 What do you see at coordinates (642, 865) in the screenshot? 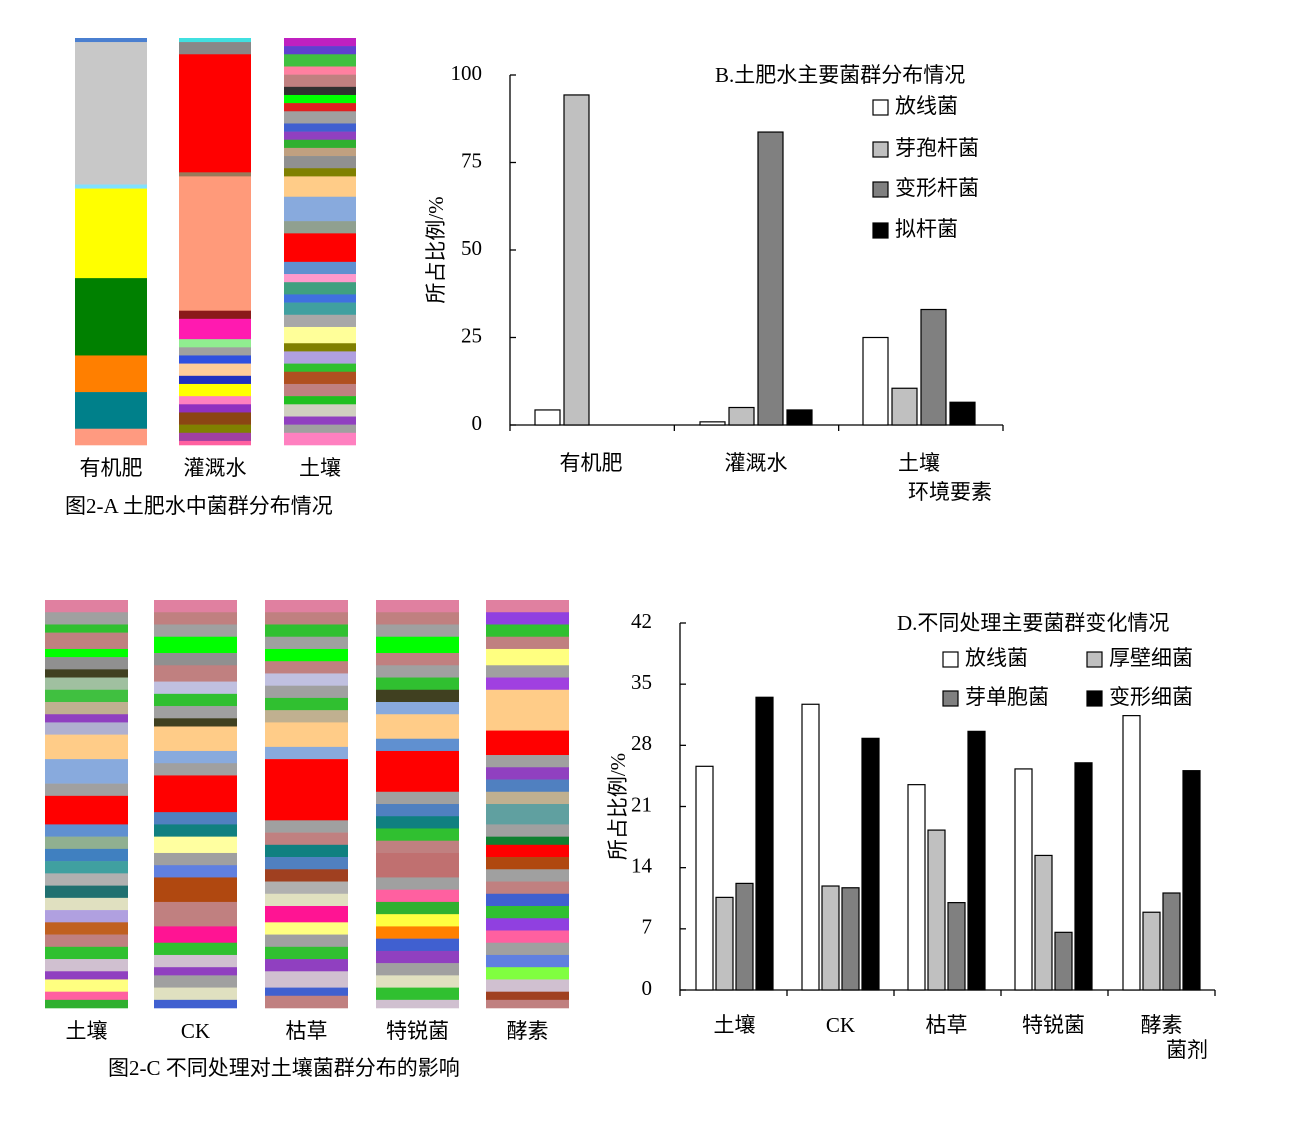
I see `y-tick-label: 14` at bounding box center [642, 865].